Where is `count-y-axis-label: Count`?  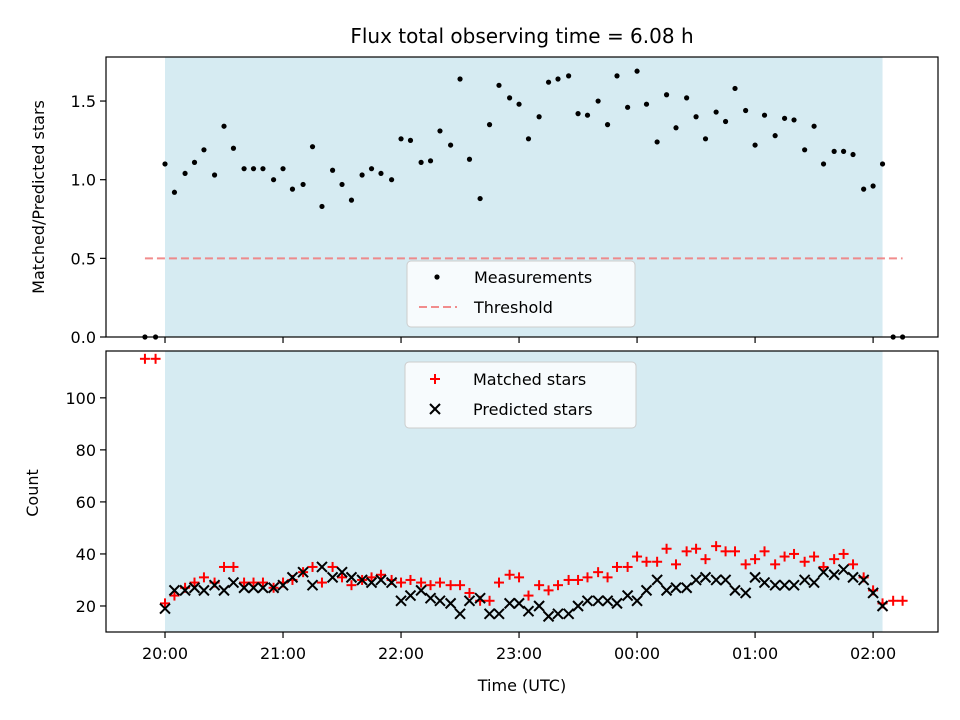 count-y-axis-label: Count is located at coordinates (32, 493).